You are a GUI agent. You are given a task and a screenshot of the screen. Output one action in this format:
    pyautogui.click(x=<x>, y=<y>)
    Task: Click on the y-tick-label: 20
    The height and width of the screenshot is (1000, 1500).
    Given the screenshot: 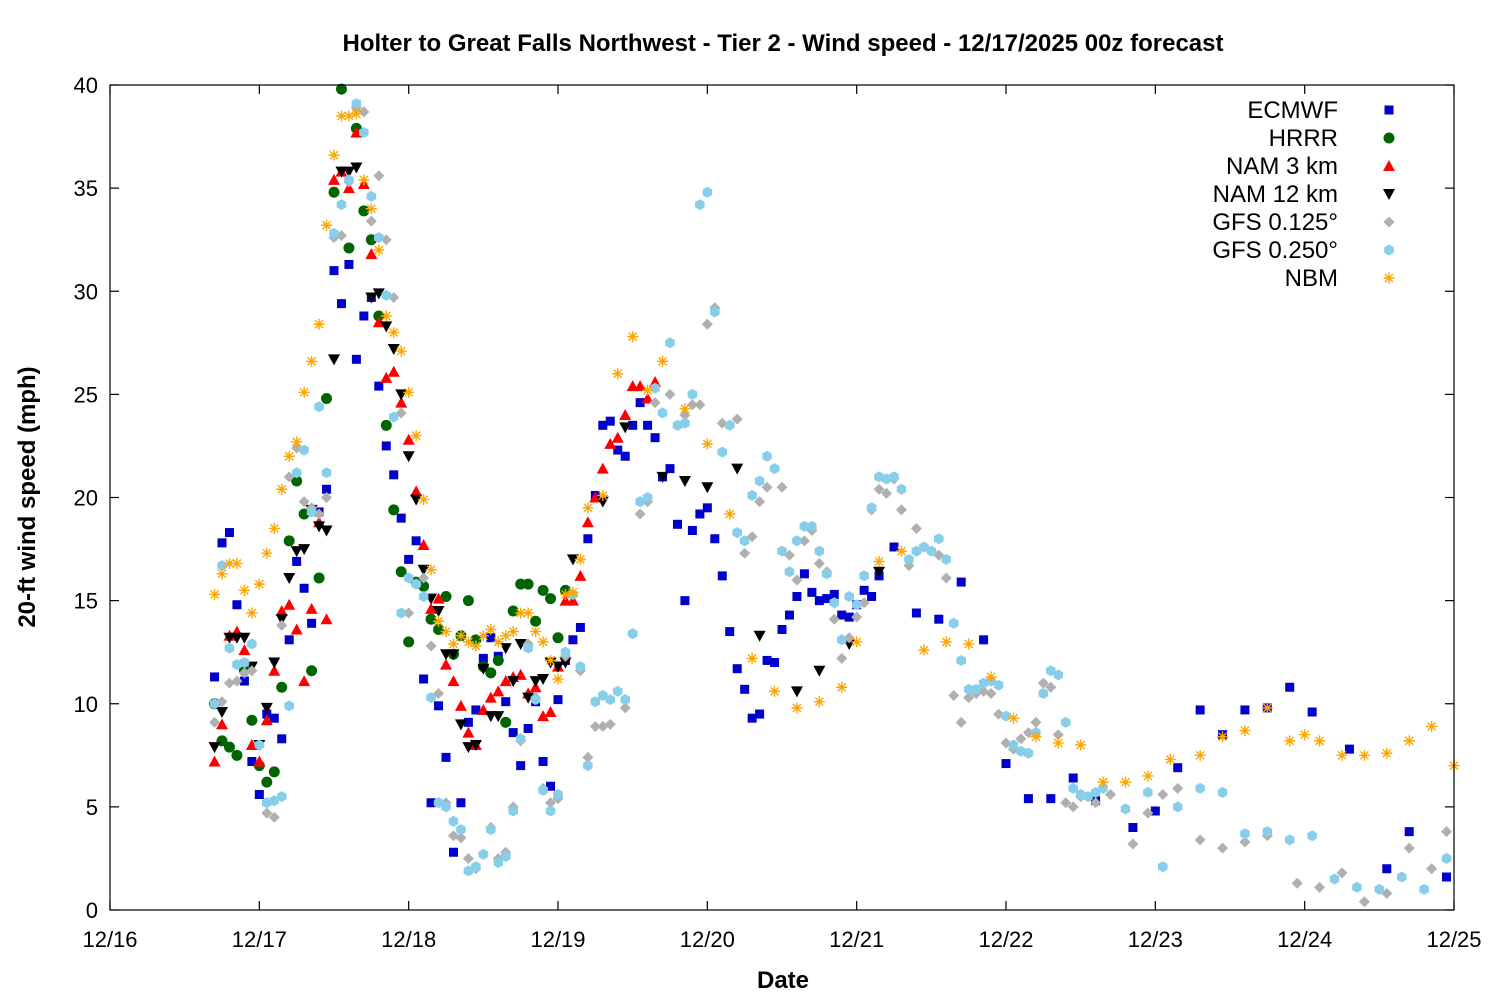 What is the action you would take?
    pyautogui.click(x=86, y=498)
    